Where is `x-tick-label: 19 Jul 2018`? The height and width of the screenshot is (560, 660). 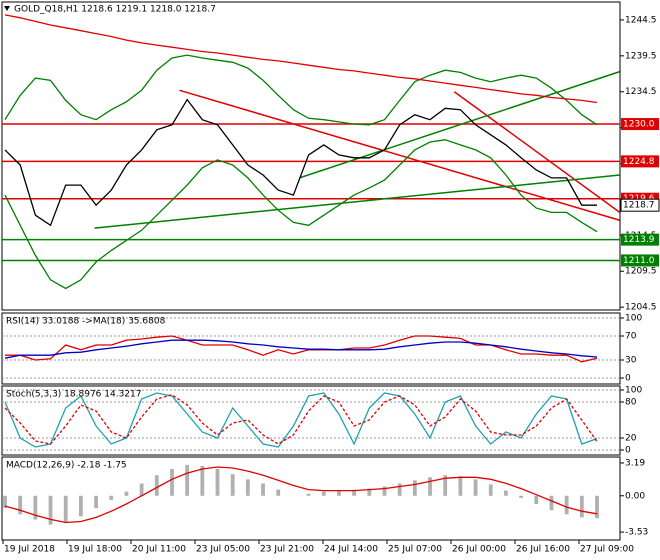 x-tick-label: 19 Jul 2018 is located at coordinates (29, 550).